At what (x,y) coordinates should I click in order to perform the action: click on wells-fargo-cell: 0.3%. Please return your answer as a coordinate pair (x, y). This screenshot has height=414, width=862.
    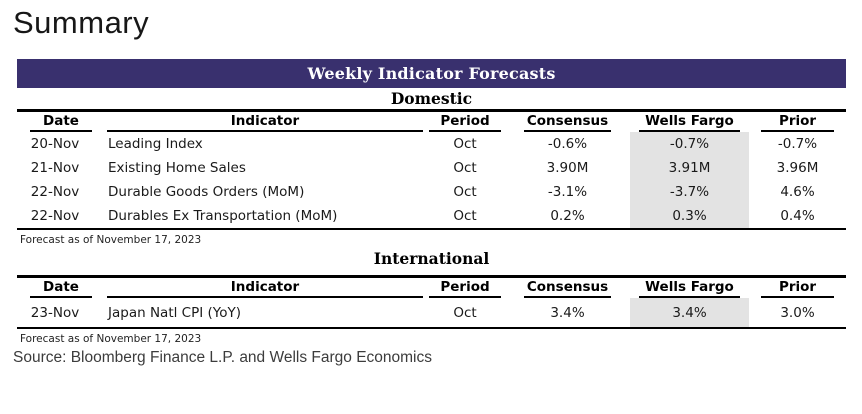
    Looking at the image, I should click on (689, 216).